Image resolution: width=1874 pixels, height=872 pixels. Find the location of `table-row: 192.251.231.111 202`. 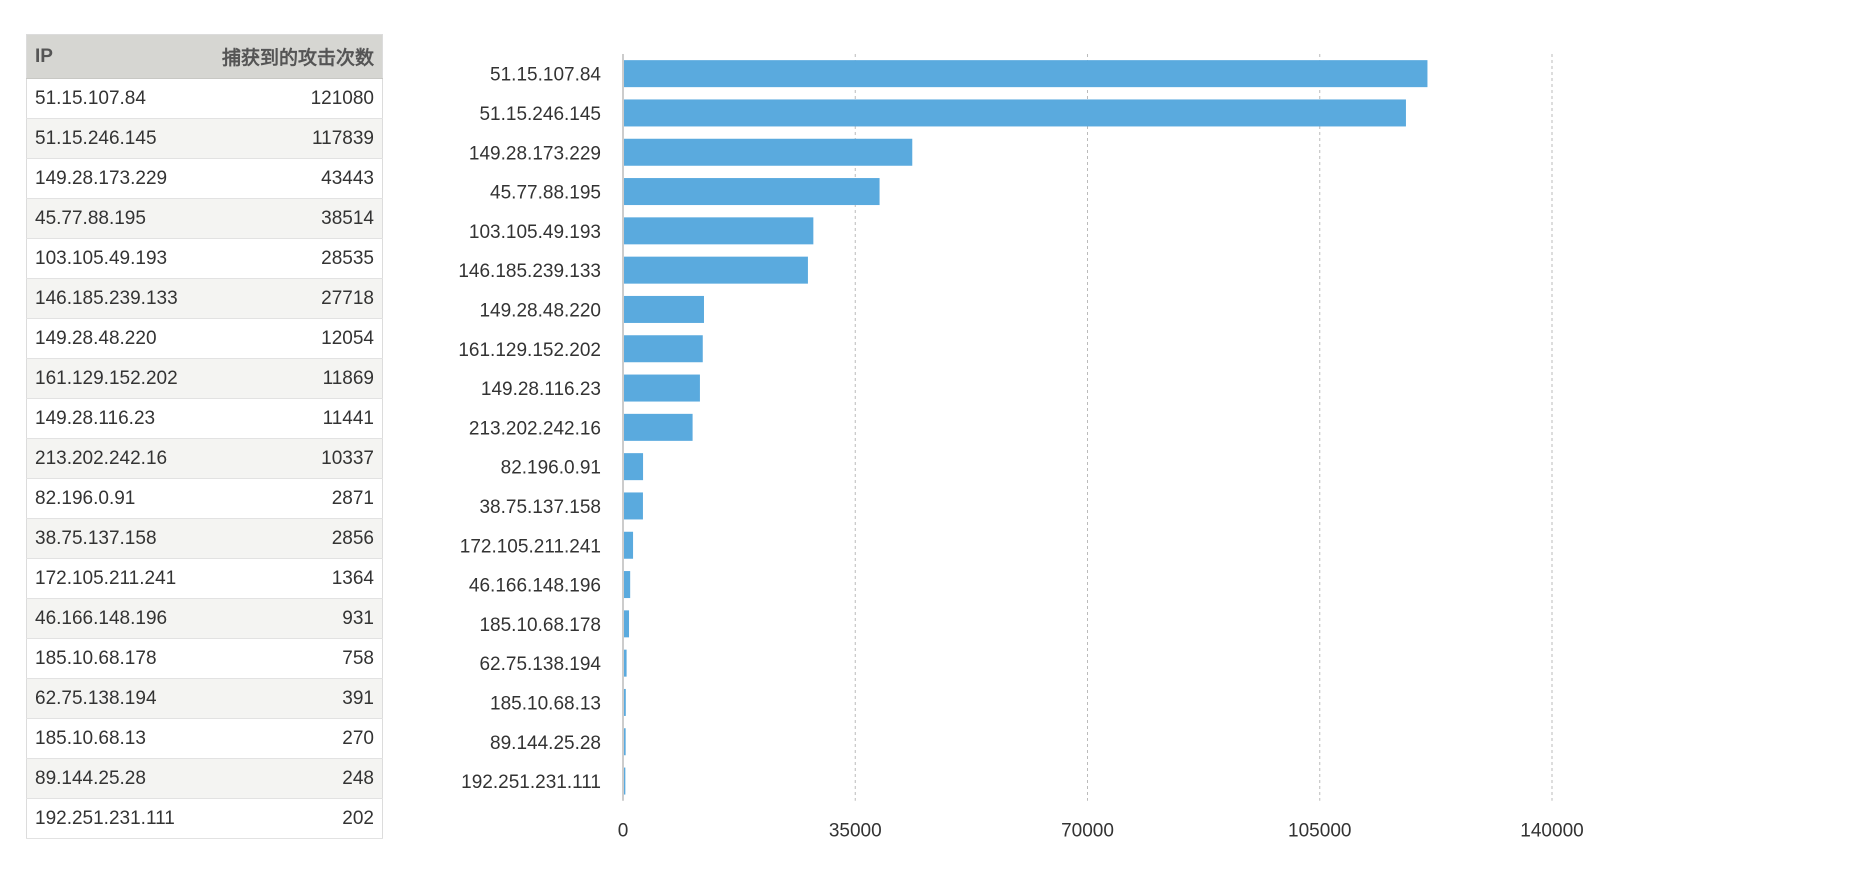

table-row: 192.251.231.111 202 is located at coordinates (204, 818).